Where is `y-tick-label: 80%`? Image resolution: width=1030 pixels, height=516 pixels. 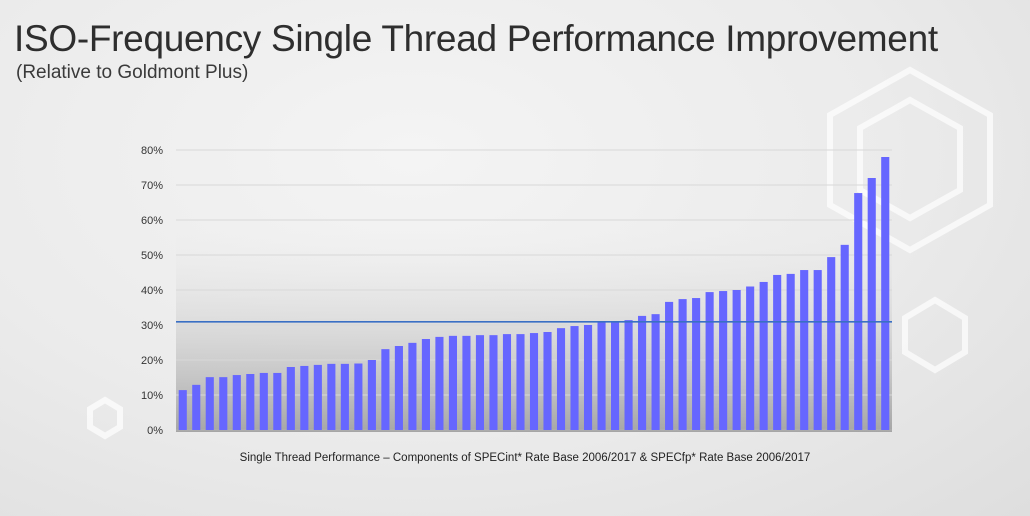 y-tick-label: 80% is located at coordinates (152, 151).